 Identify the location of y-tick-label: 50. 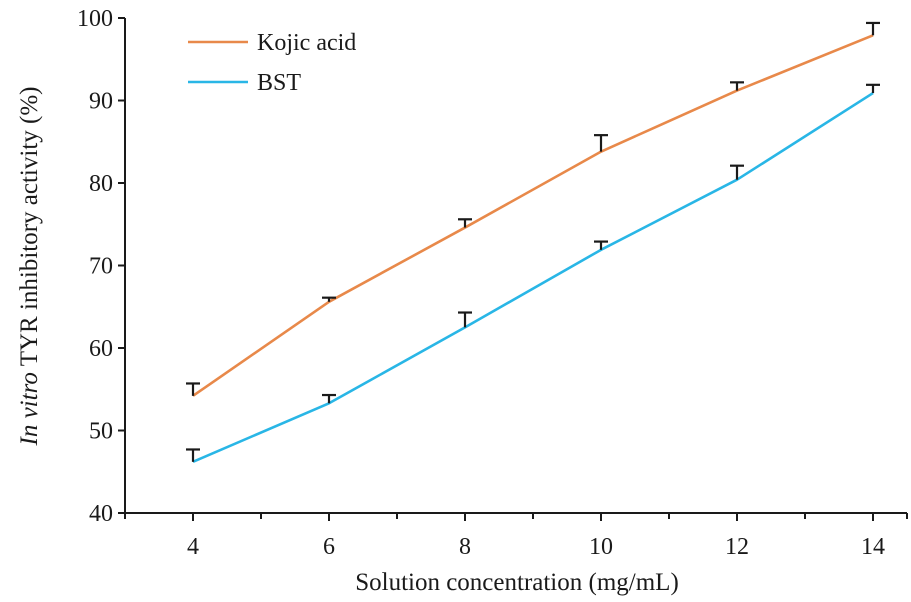
(101, 432).